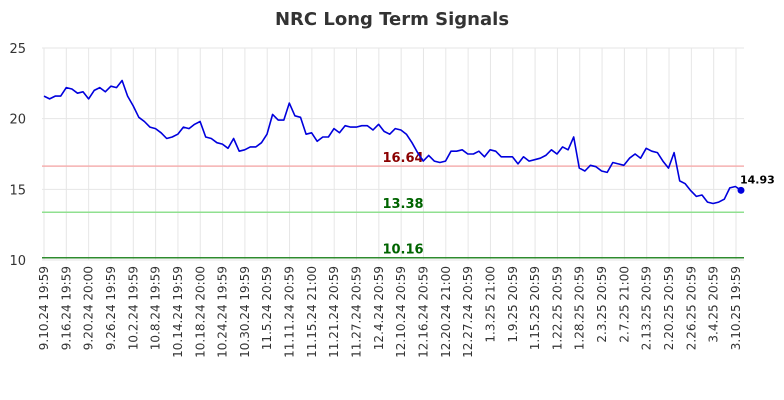 The height and width of the screenshot is (400, 784). Describe the element at coordinates (17, 49) in the screenshot. I see `y-tick-label: 25` at that location.